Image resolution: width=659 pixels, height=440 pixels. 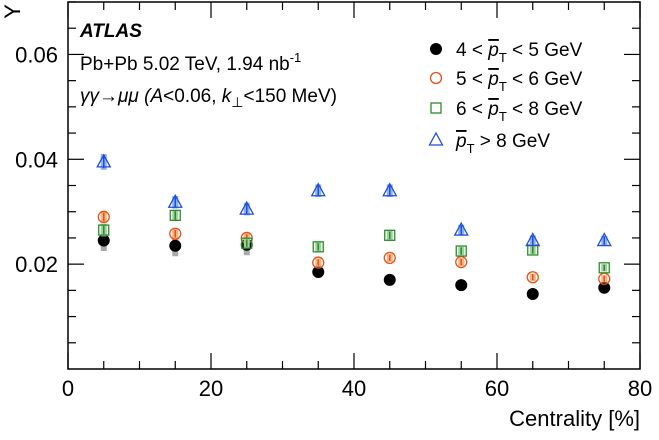 I want to click on experiment-label: ATLAS, so click(x=110, y=31).